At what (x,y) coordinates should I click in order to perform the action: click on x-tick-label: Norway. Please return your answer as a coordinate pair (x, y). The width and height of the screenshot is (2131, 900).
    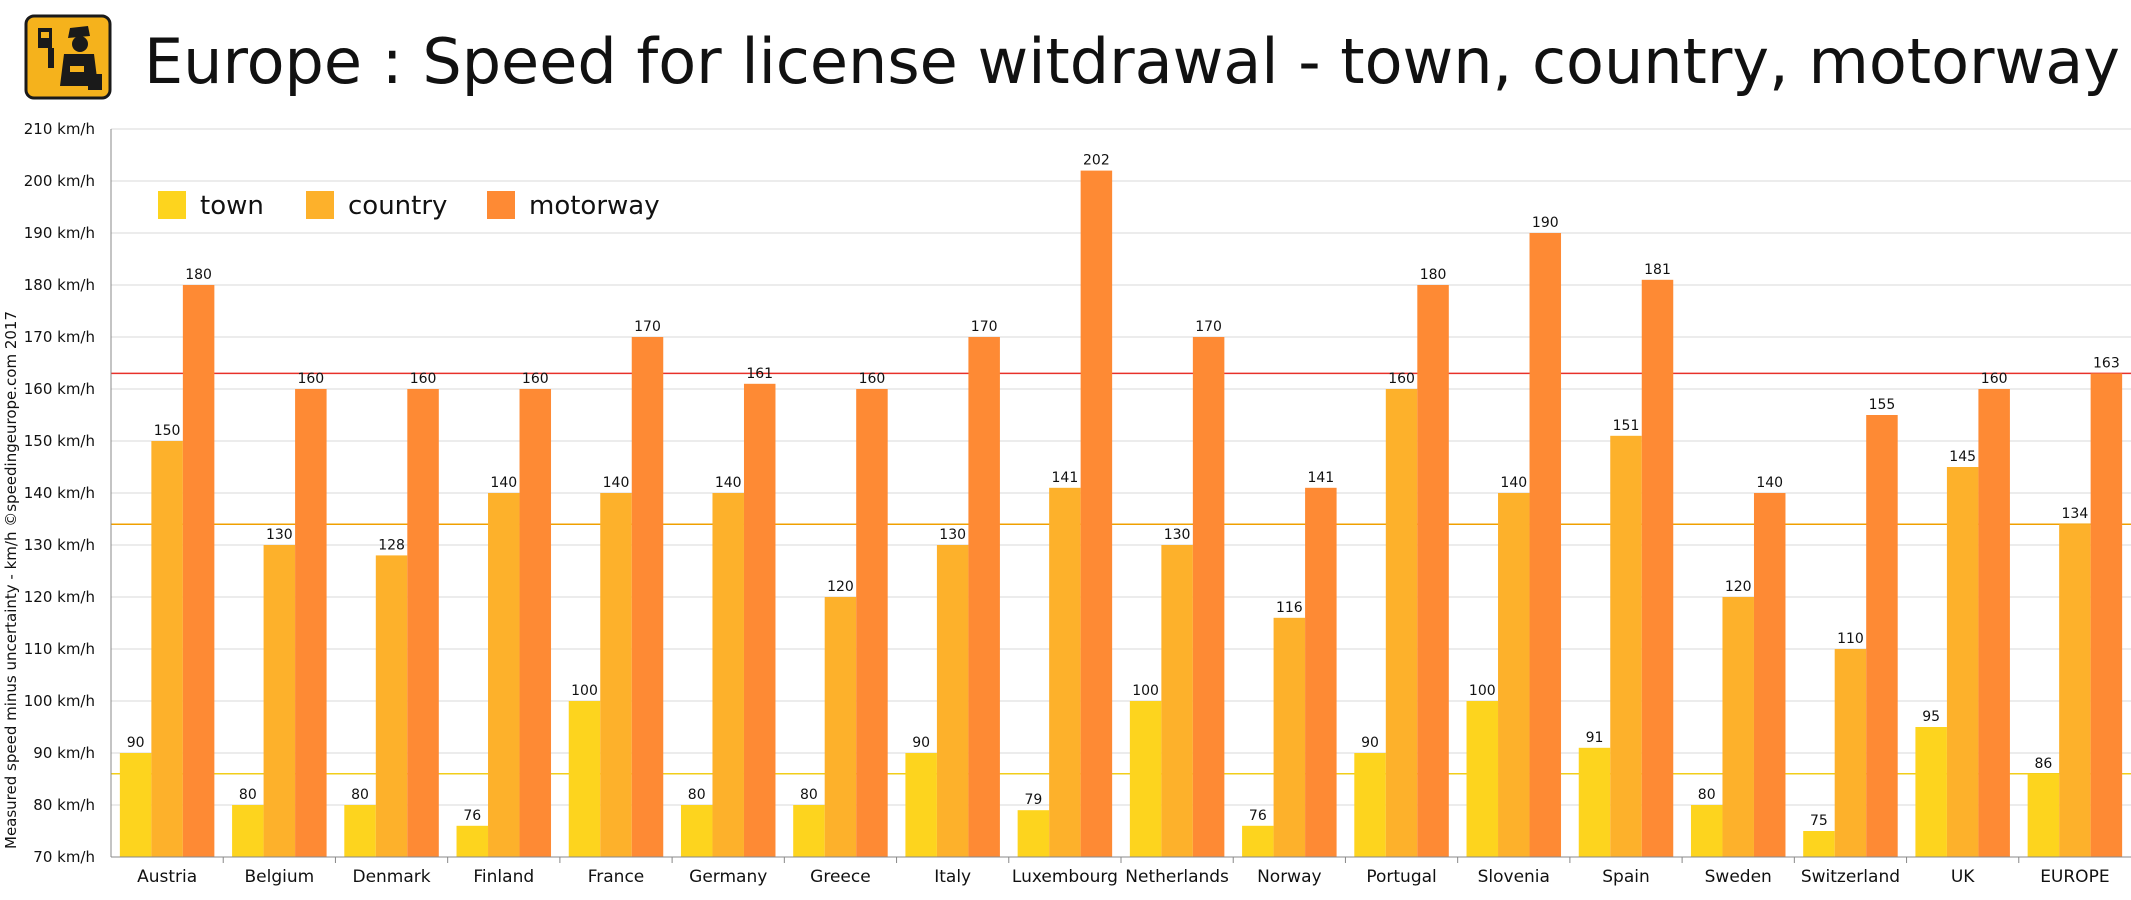
    Looking at the image, I should click on (1289, 877).